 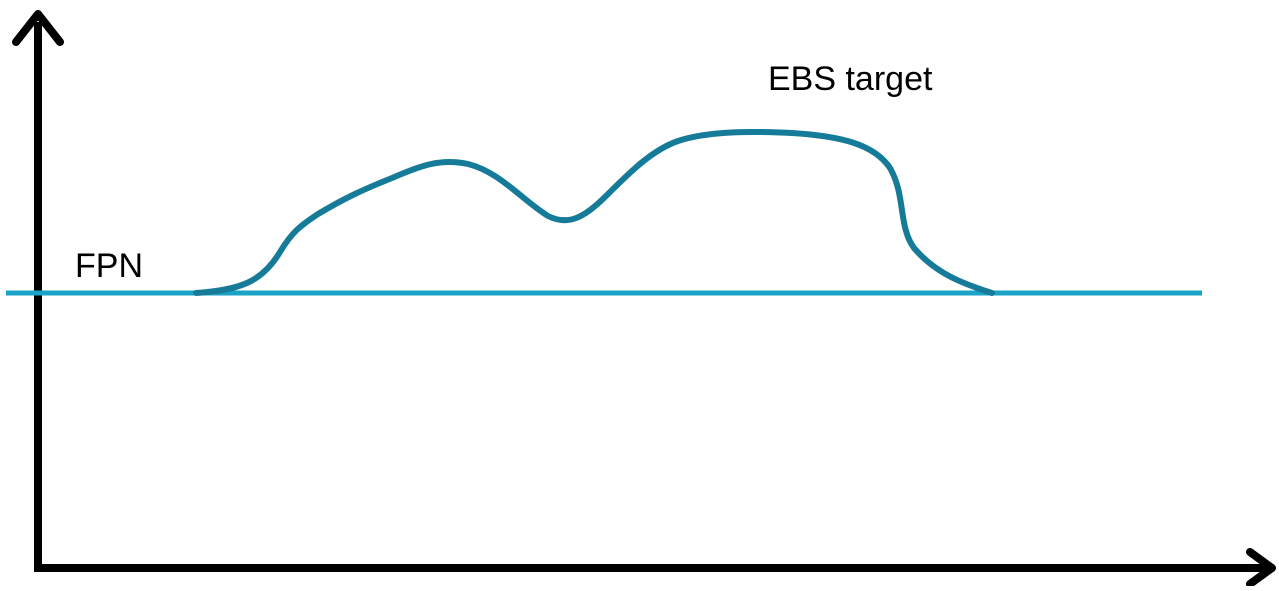 I want to click on x-axis-arrowhead, so click(x=1261, y=568).